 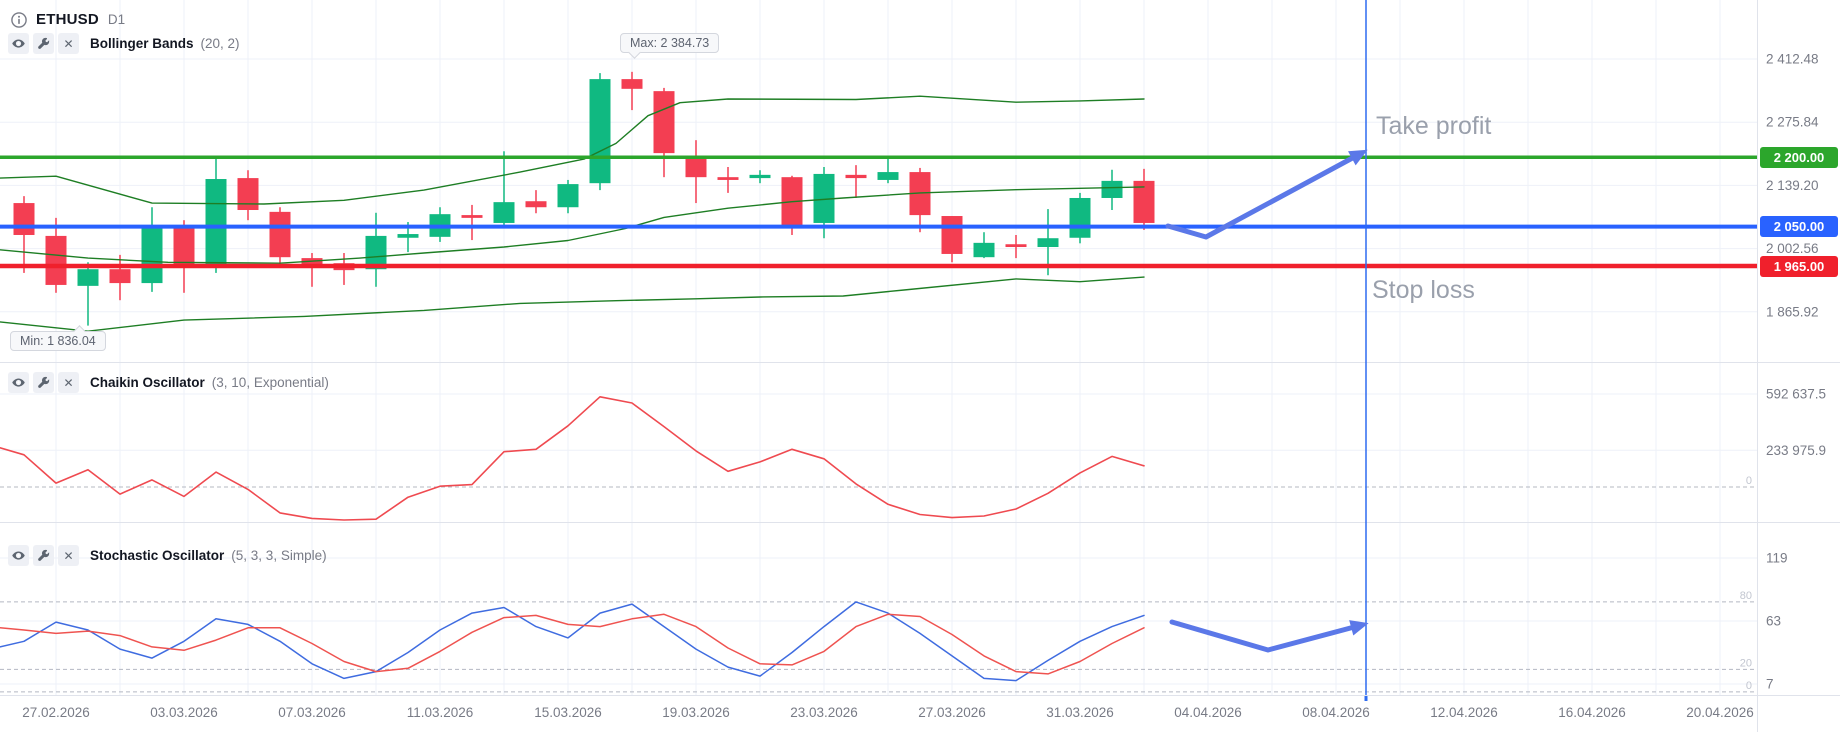 What do you see at coordinates (440, 712) in the screenshot?
I see `date-axis-label: 11.03.2026` at bounding box center [440, 712].